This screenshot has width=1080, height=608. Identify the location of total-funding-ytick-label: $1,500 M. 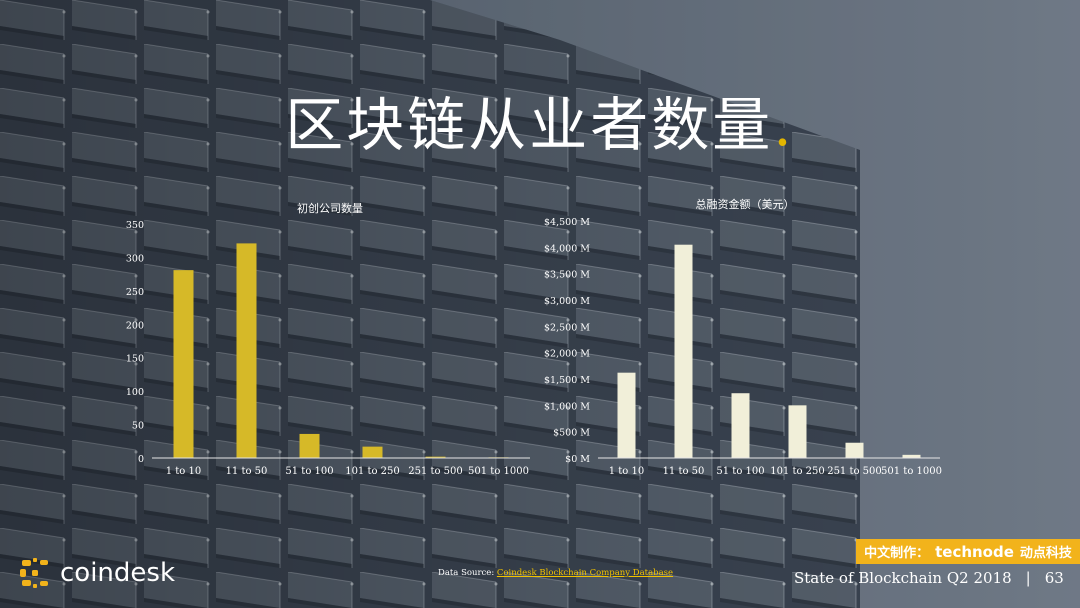
(567, 380).